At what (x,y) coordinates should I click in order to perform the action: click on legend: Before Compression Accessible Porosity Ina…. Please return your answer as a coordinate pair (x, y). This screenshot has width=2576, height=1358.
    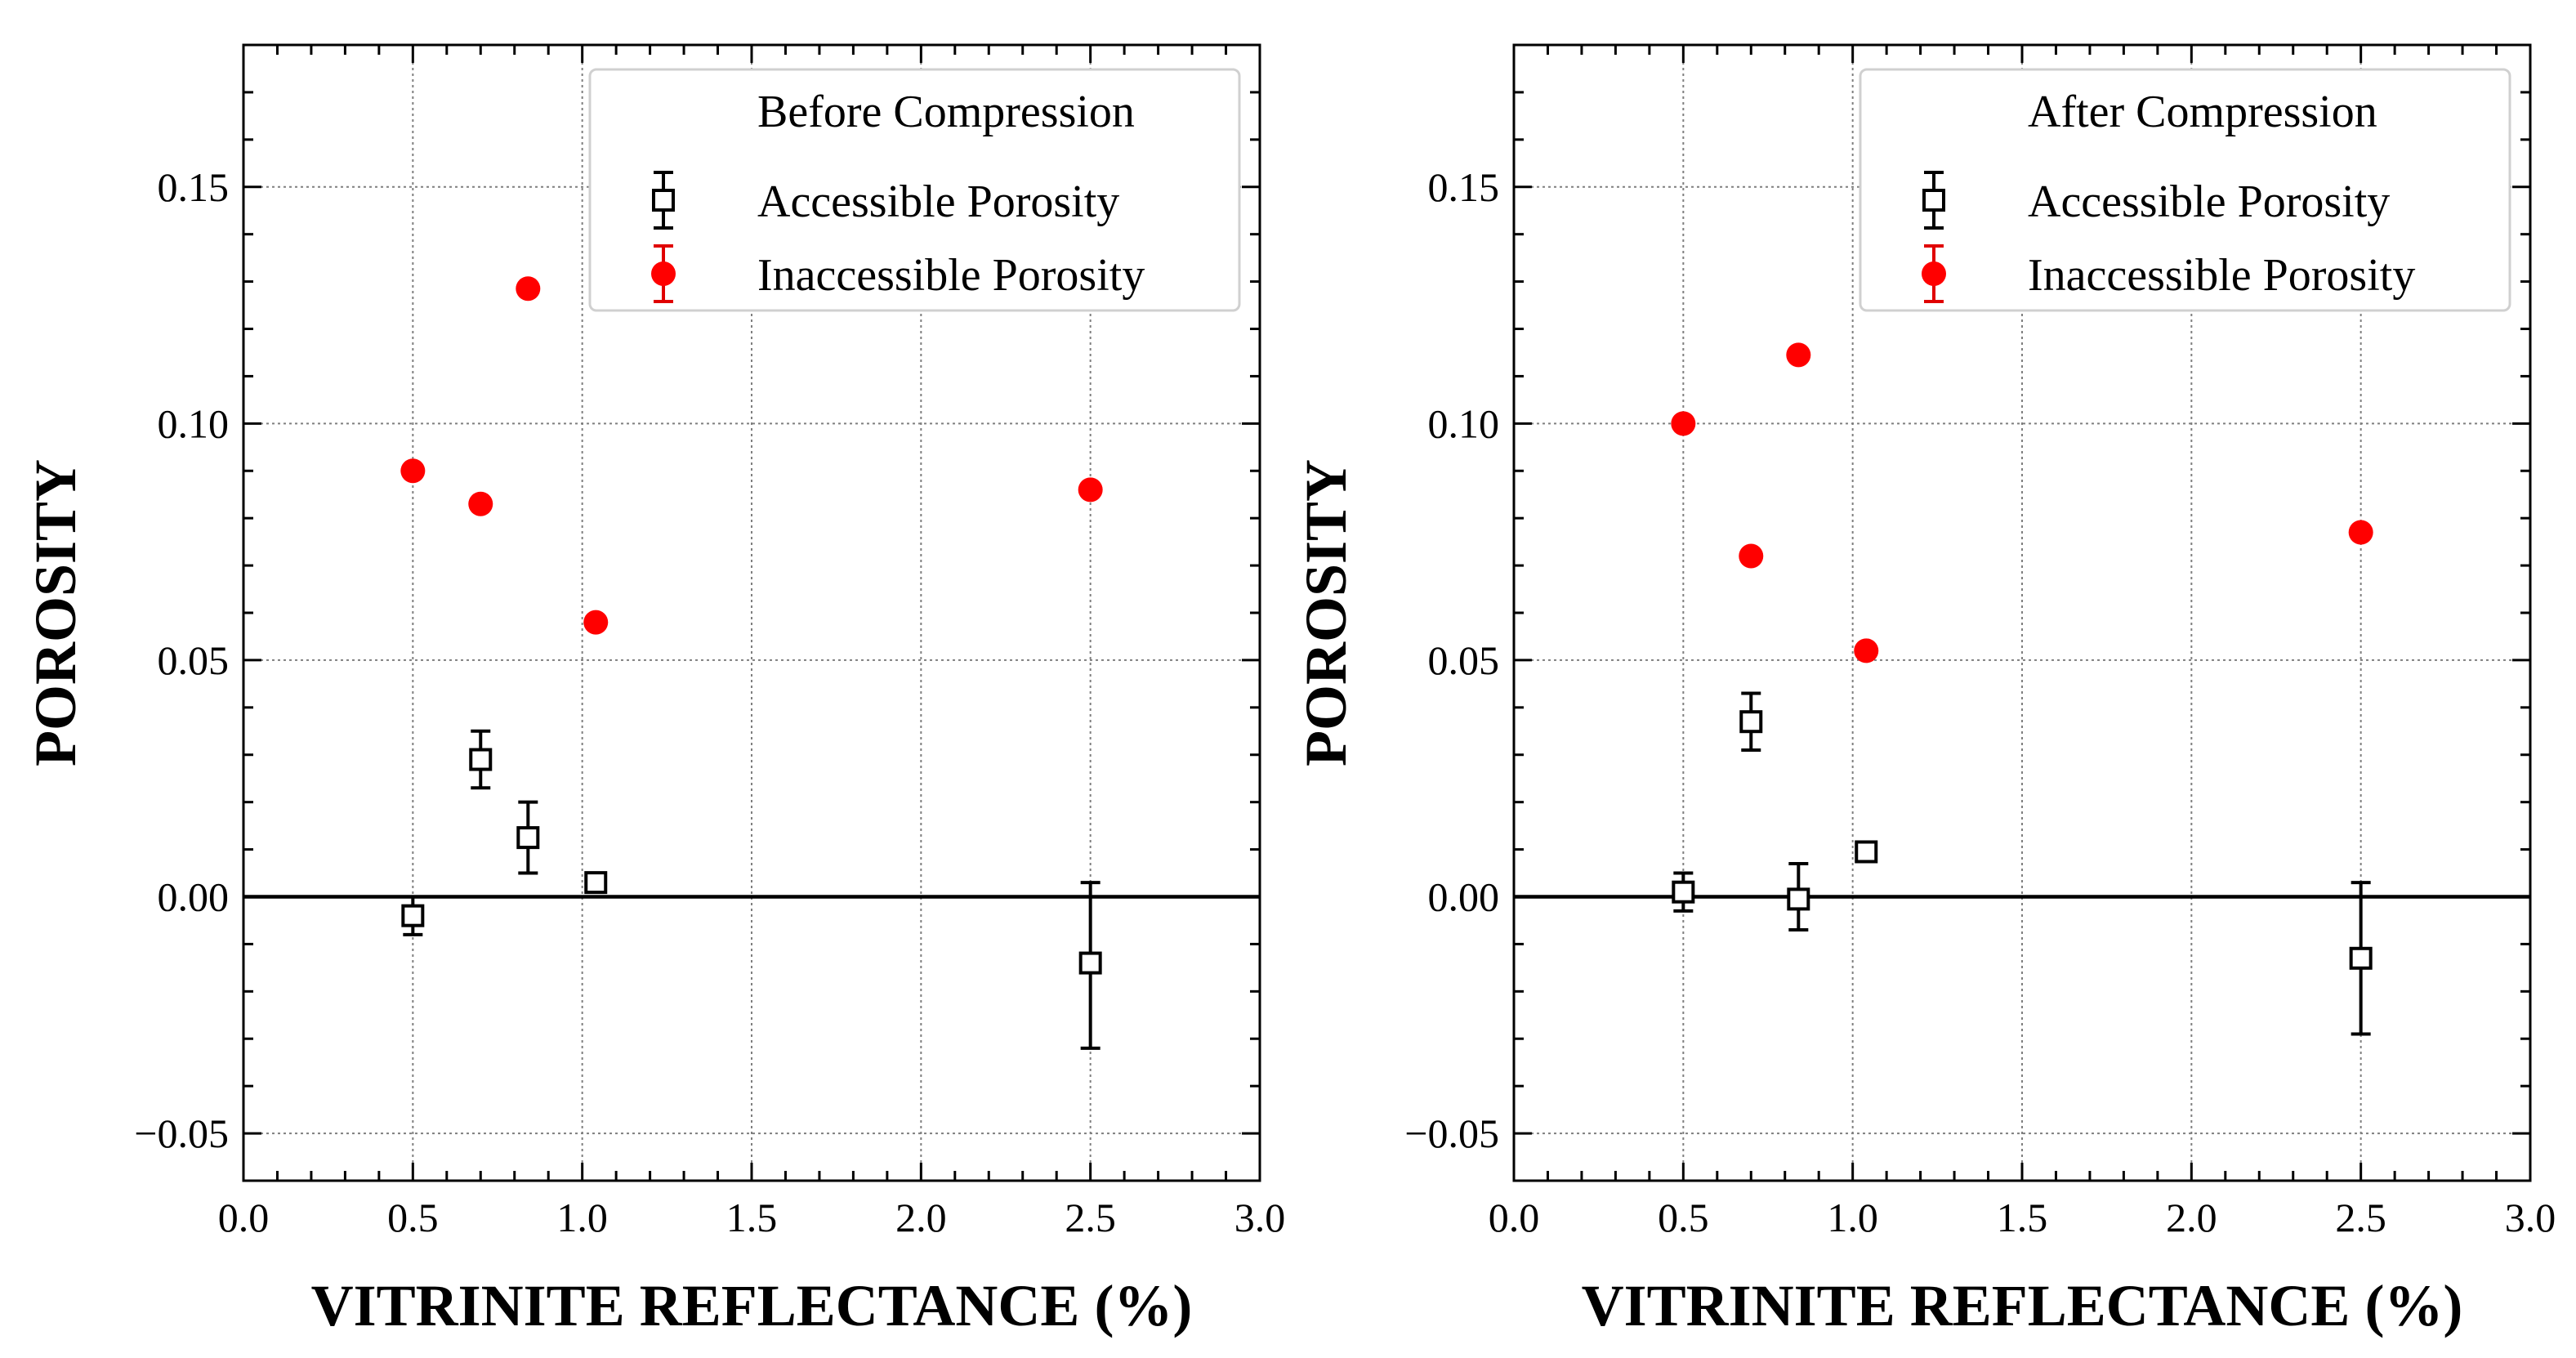
    Looking at the image, I should click on (915, 190).